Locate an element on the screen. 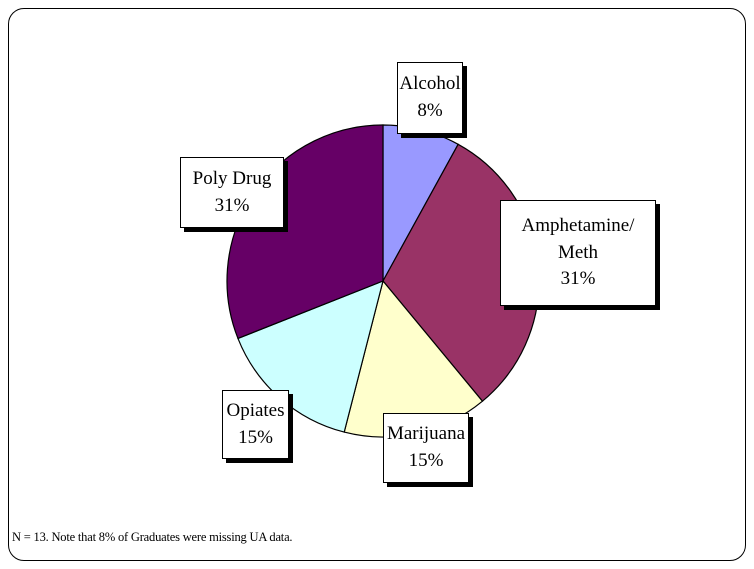  value-label: 8% is located at coordinates (430, 110).